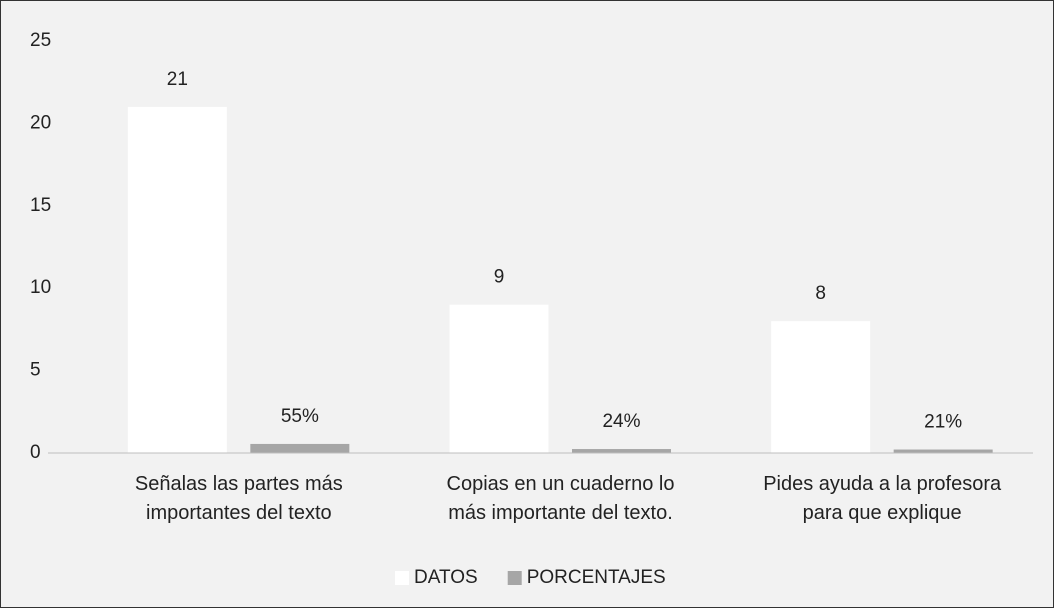 The width and height of the screenshot is (1055, 609). What do you see at coordinates (177, 79) in the screenshot?
I see `value-label: 21` at bounding box center [177, 79].